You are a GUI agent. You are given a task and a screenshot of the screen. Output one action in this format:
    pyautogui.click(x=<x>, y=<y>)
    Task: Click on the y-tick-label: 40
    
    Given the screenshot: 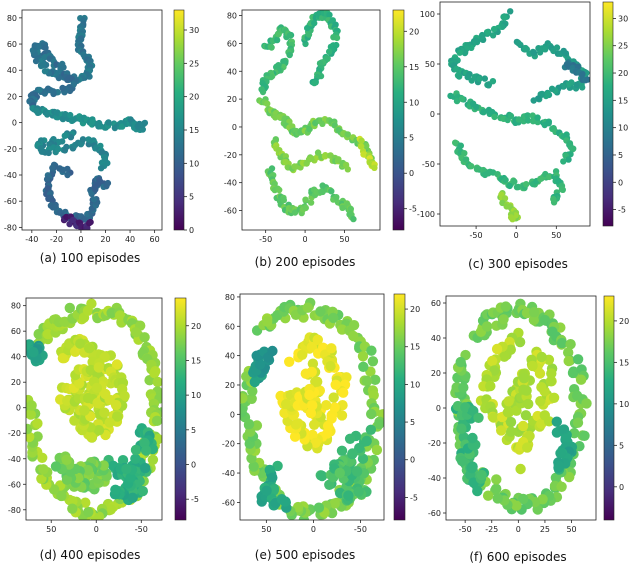 What is the action you would take?
    pyautogui.click(x=12, y=70)
    